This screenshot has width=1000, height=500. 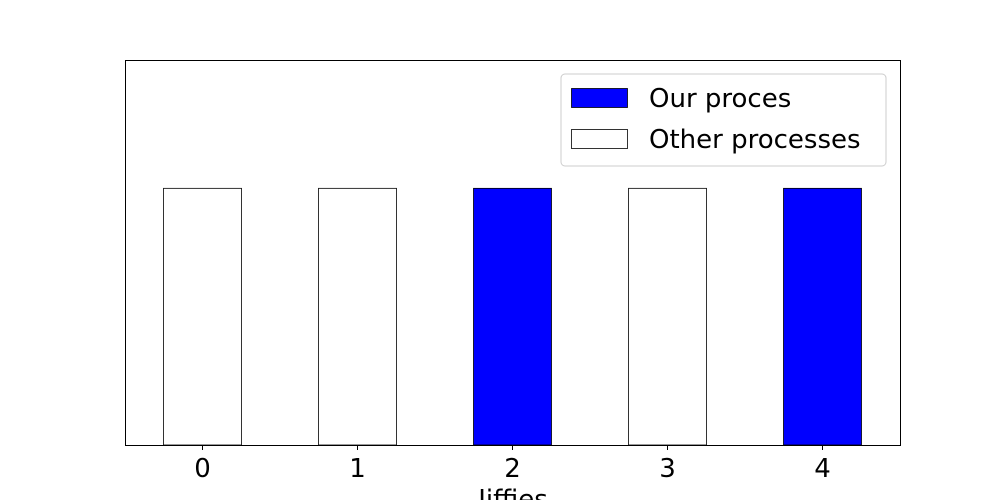 I want to click on legend-label-our-proces: Our proces, so click(x=720, y=99).